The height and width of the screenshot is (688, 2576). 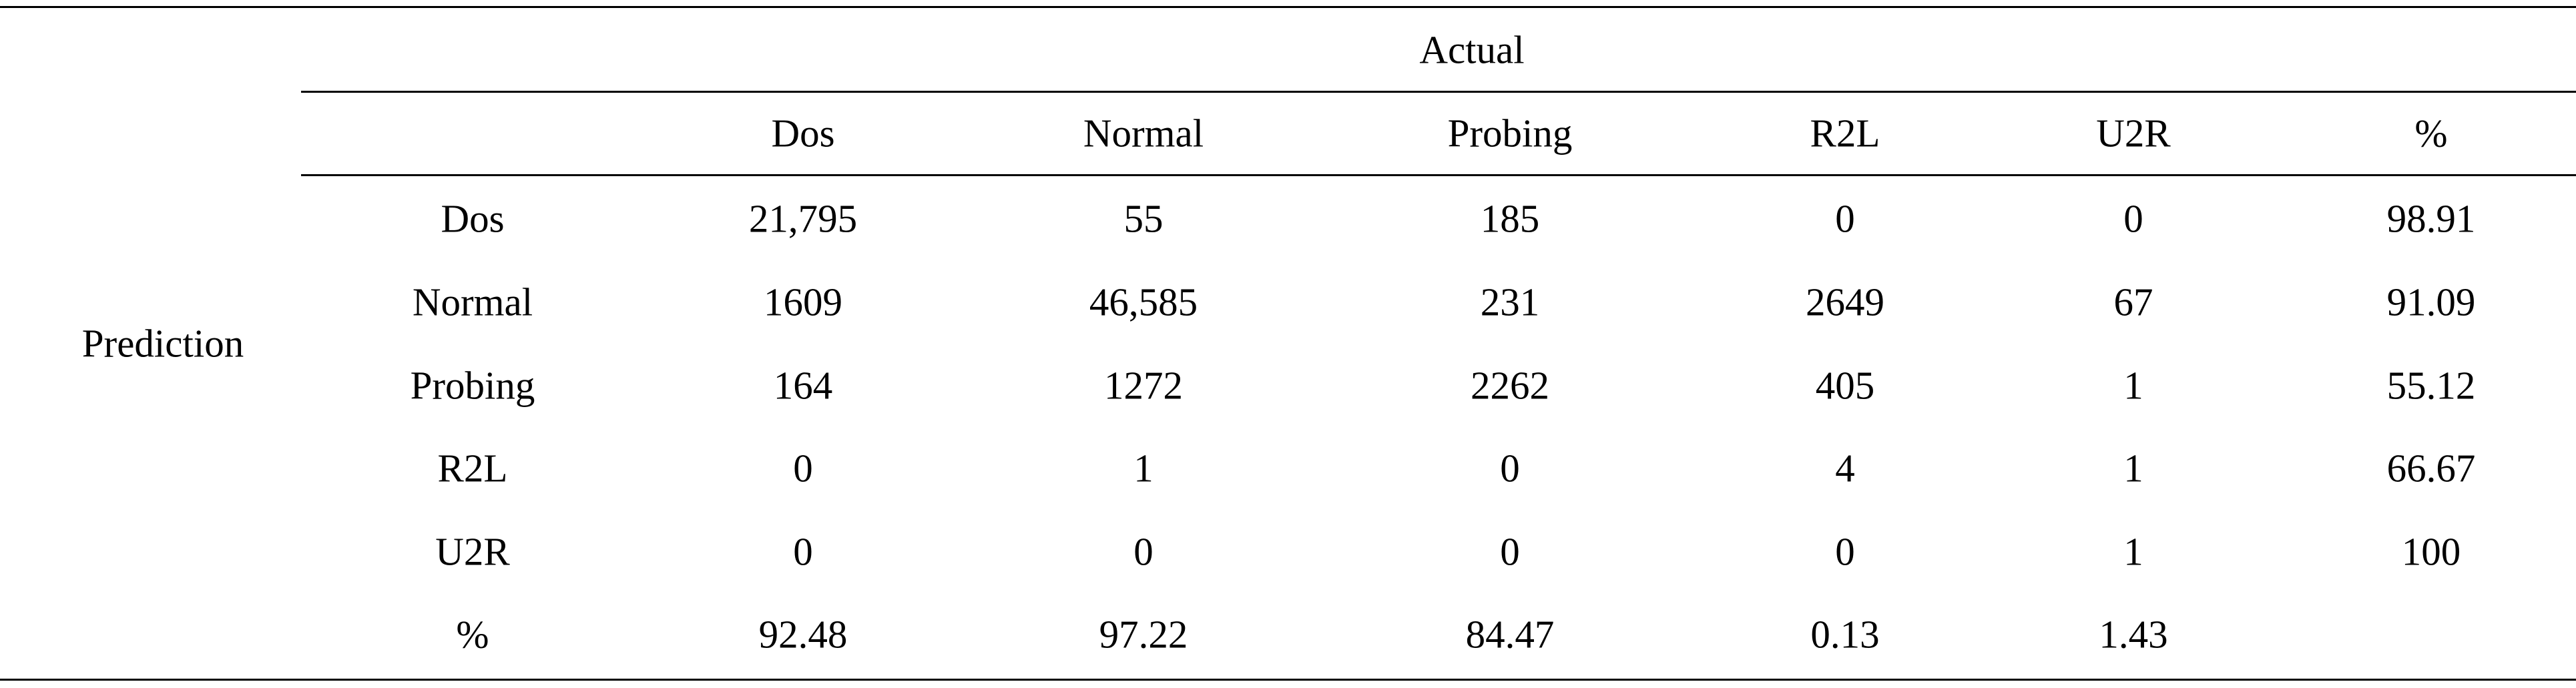 What do you see at coordinates (2431, 386) in the screenshot?
I see `table-cell: 55.12` at bounding box center [2431, 386].